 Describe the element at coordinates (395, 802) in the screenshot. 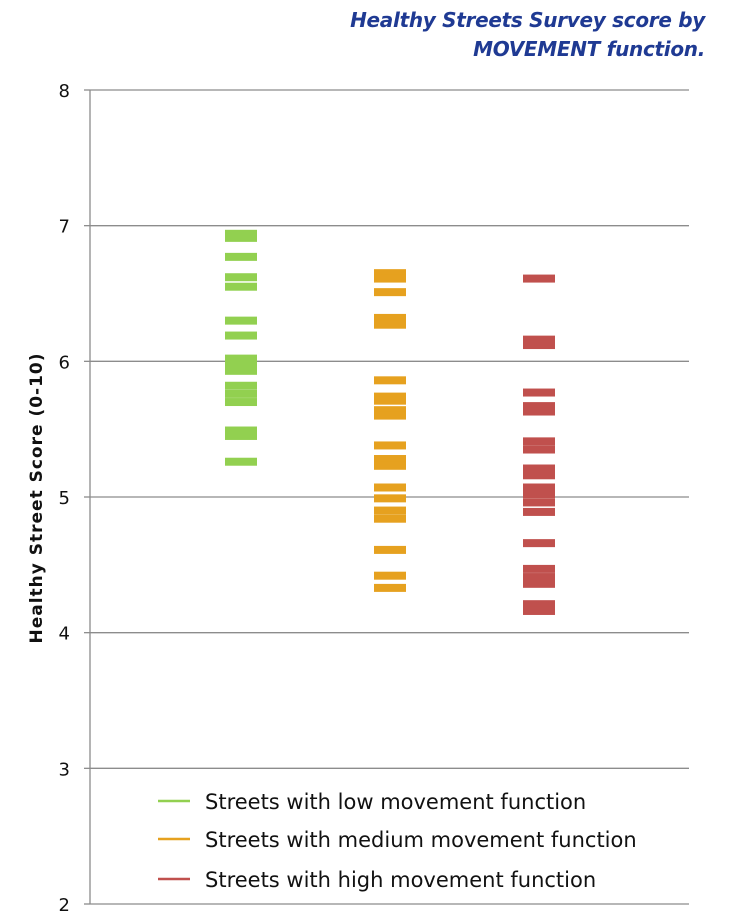

I see `legend-label-1: Streets with low movement function` at that location.